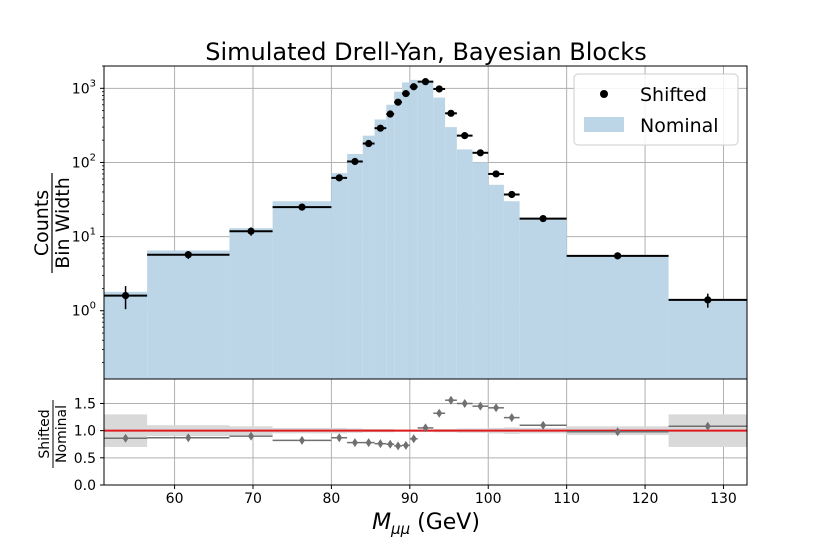 The width and height of the screenshot is (830, 554). Describe the element at coordinates (488, 499) in the screenshot. I see `x-tick-label: 100` at that location.